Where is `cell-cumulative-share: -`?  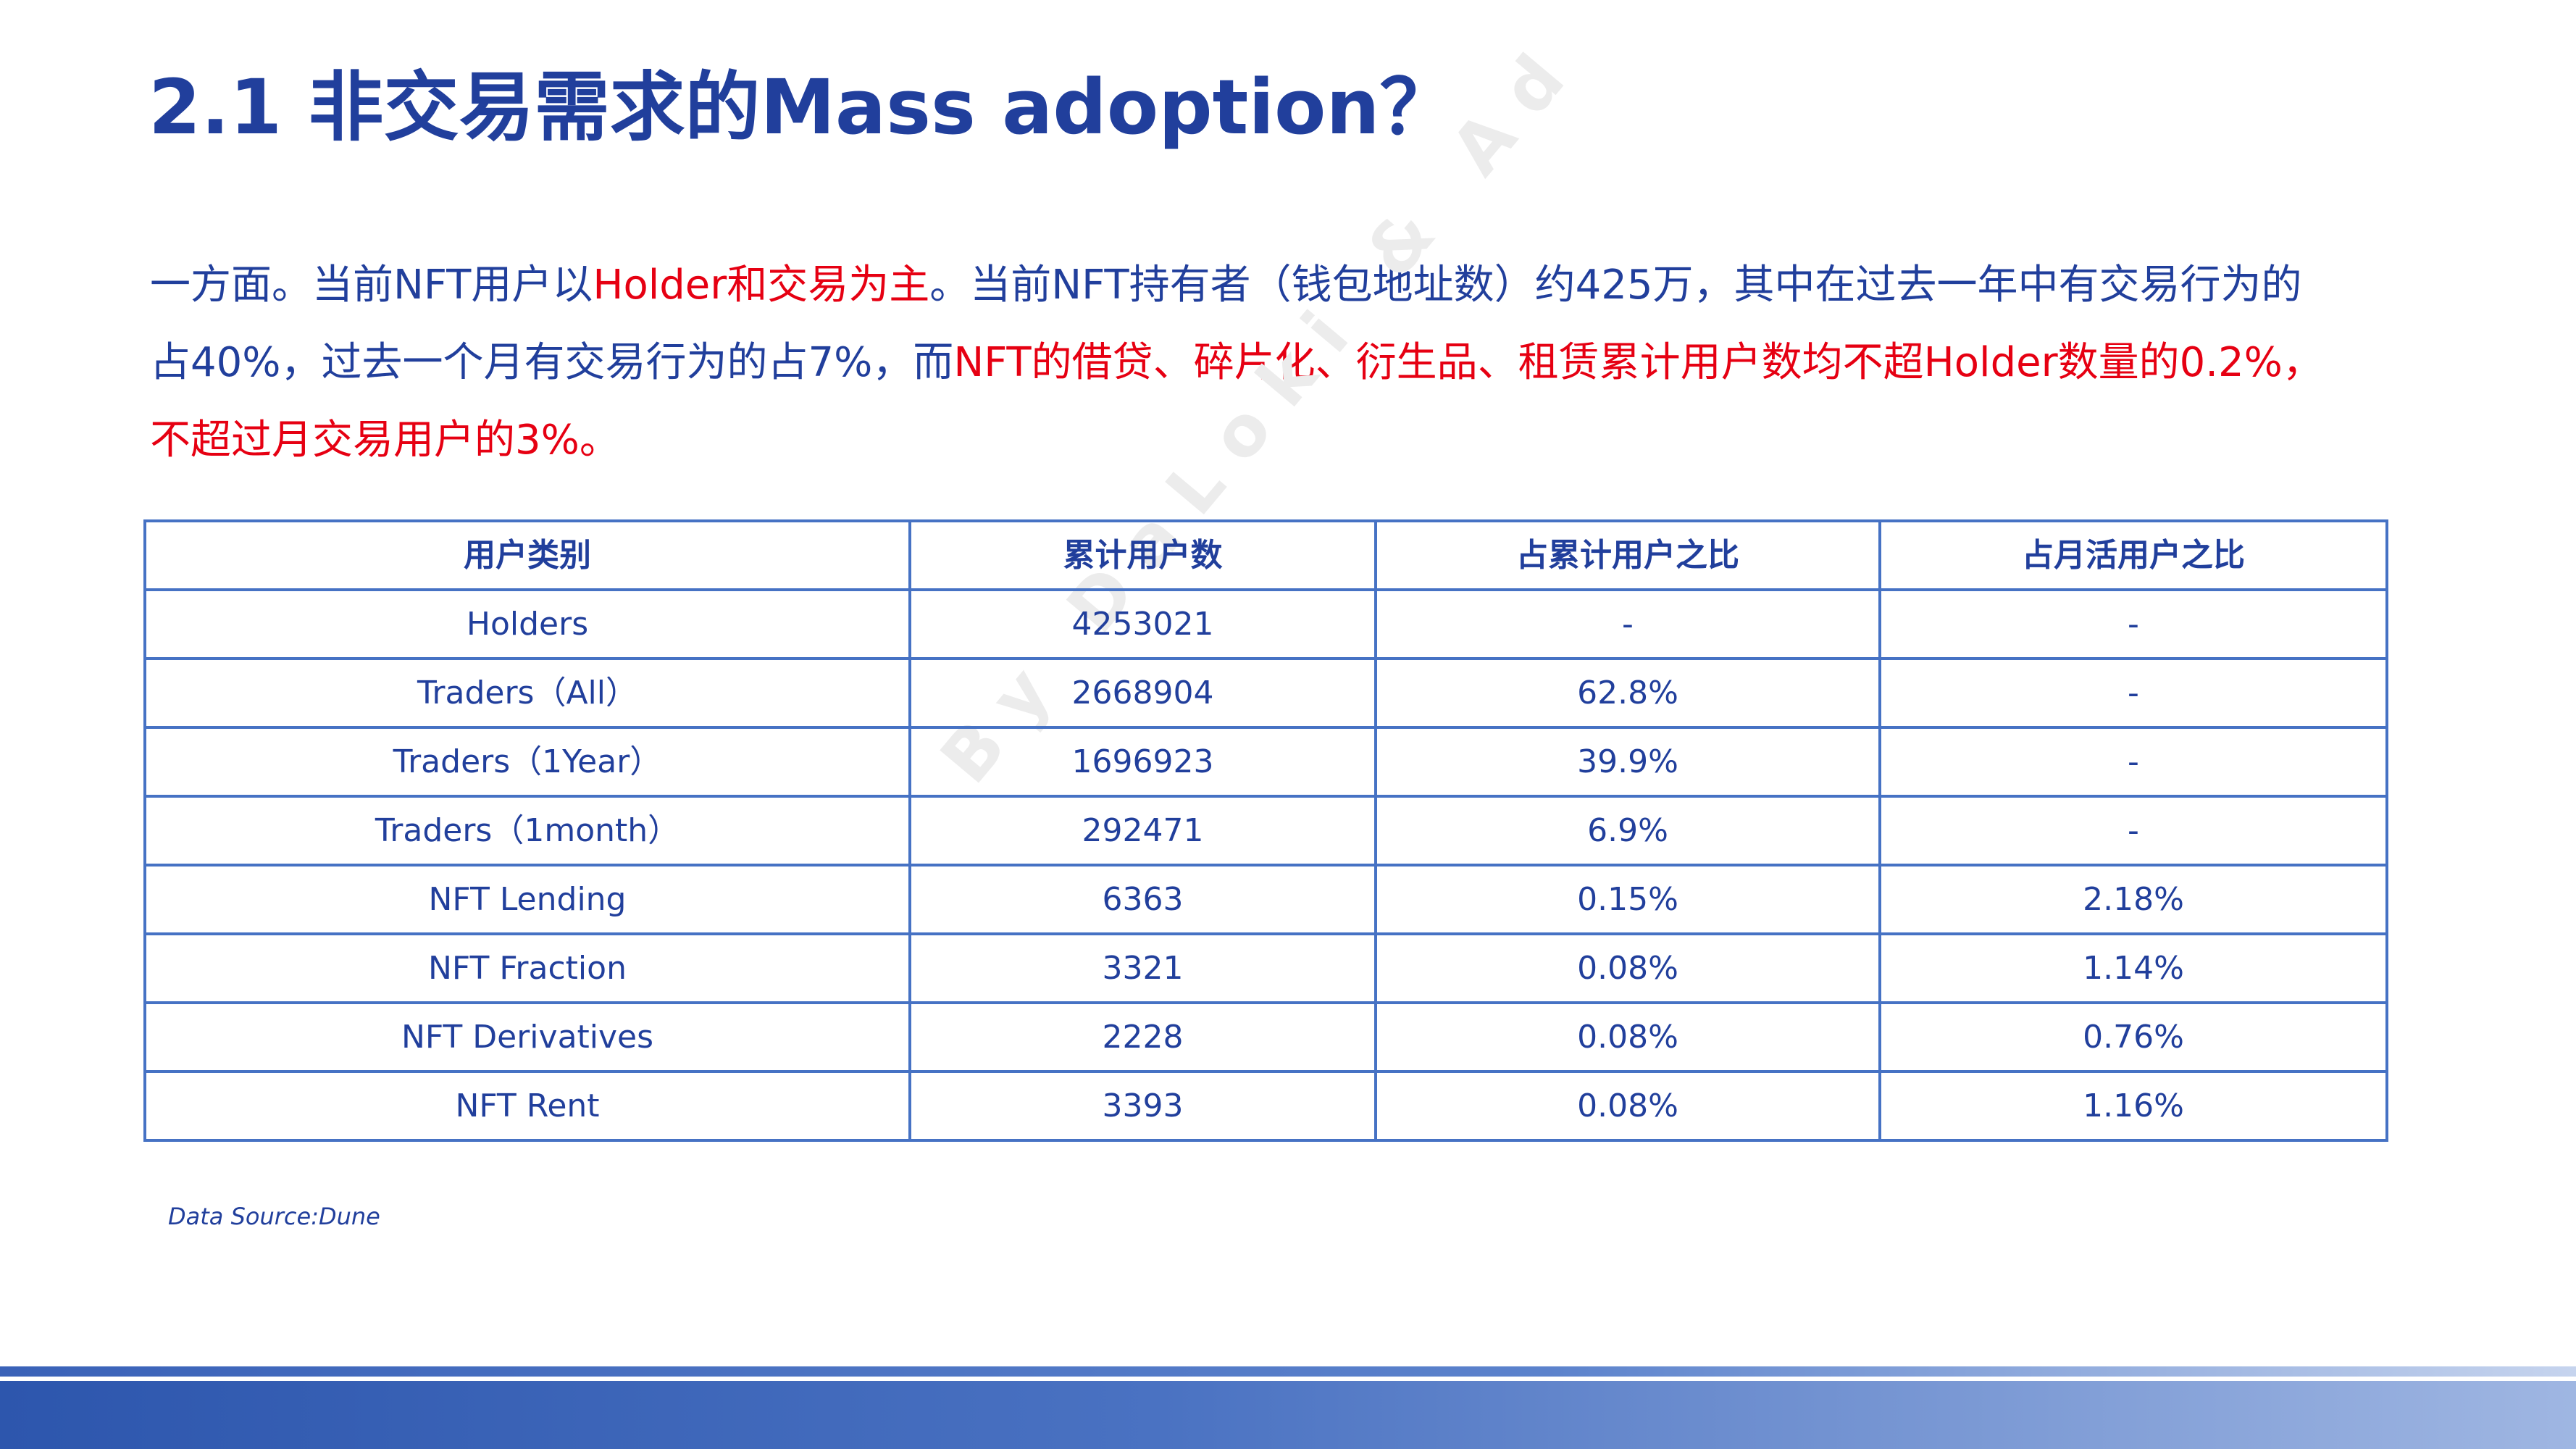 cell-cumulative-share: - is located at coordinates (1627, 624).